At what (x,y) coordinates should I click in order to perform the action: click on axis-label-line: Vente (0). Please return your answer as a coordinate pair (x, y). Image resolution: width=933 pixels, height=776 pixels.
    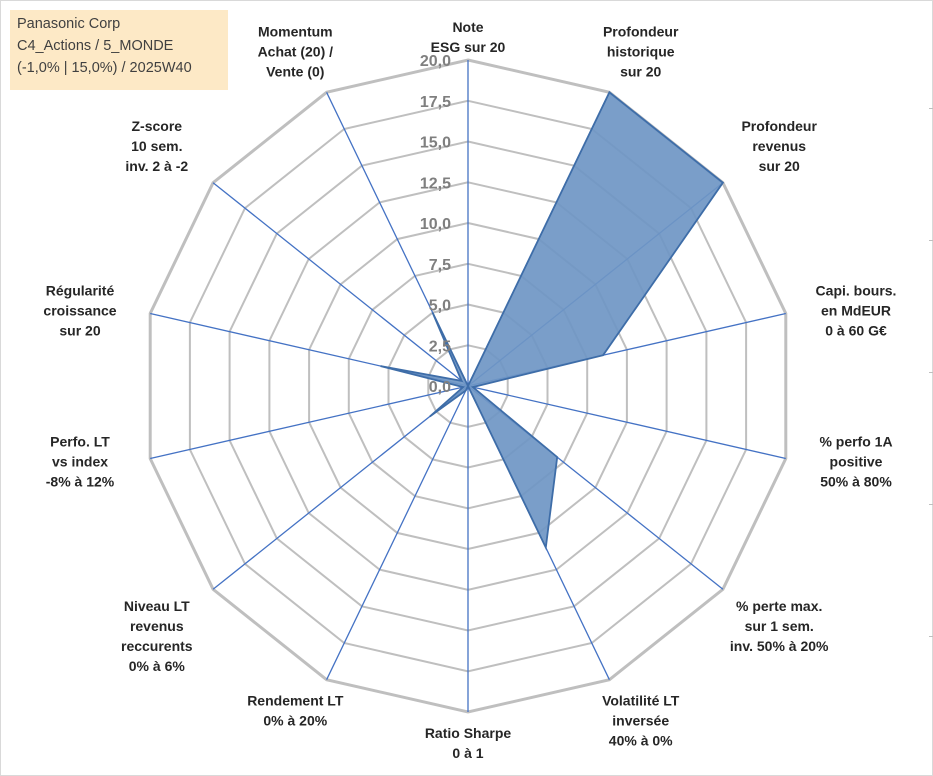
    Looking at the image, I should click on (295, 72).